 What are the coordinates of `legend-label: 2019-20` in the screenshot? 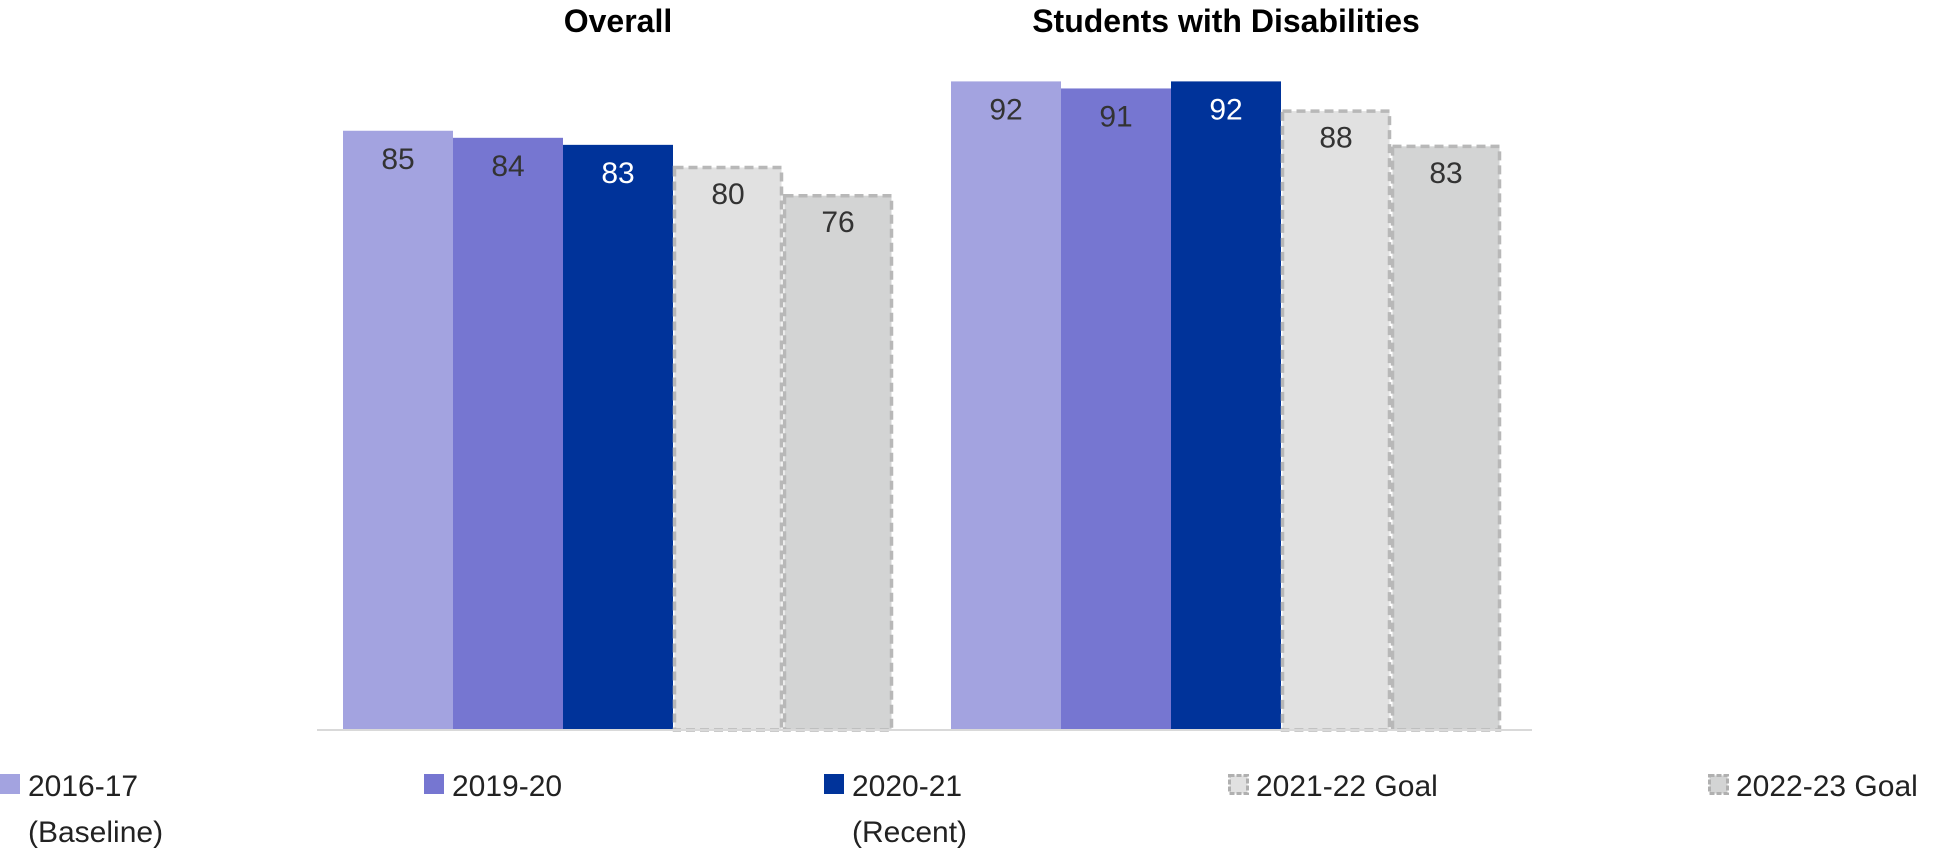 It's located at (507, 786).